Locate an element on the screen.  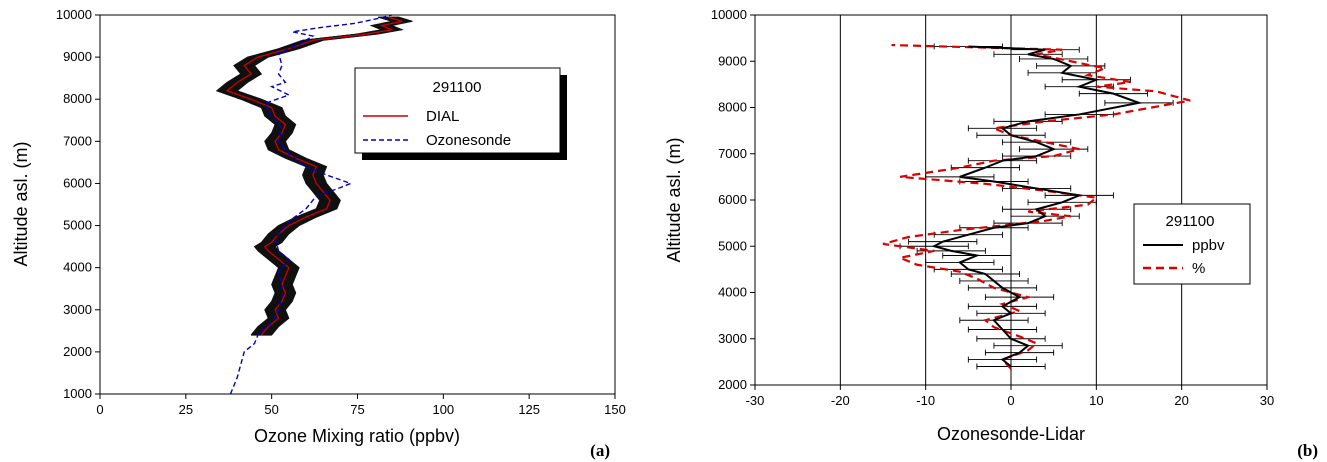
panel-b-legend-title: 291100 is located at coordinates (1190, 221).